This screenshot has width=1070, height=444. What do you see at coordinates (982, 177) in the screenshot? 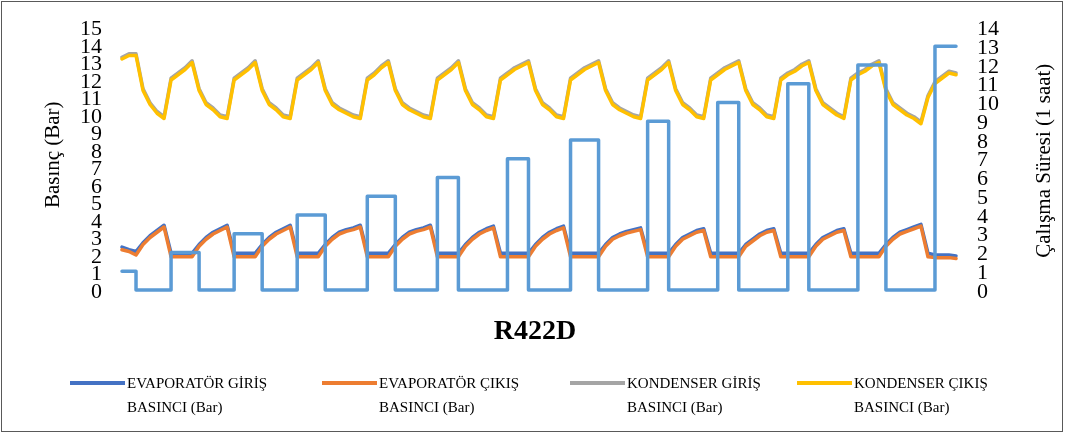
I see `y2-tick-label: 6` at bounding box center [982, 177].